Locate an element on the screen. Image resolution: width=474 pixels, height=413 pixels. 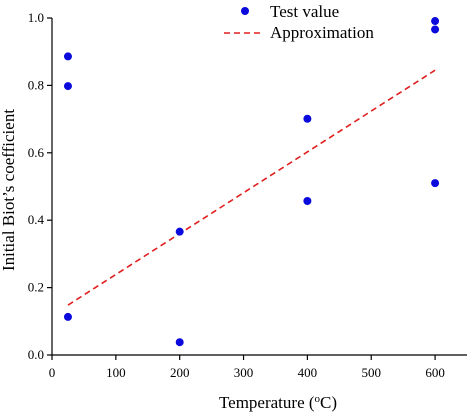
x-tick-label: 300 is located at coordinates (244, 372).